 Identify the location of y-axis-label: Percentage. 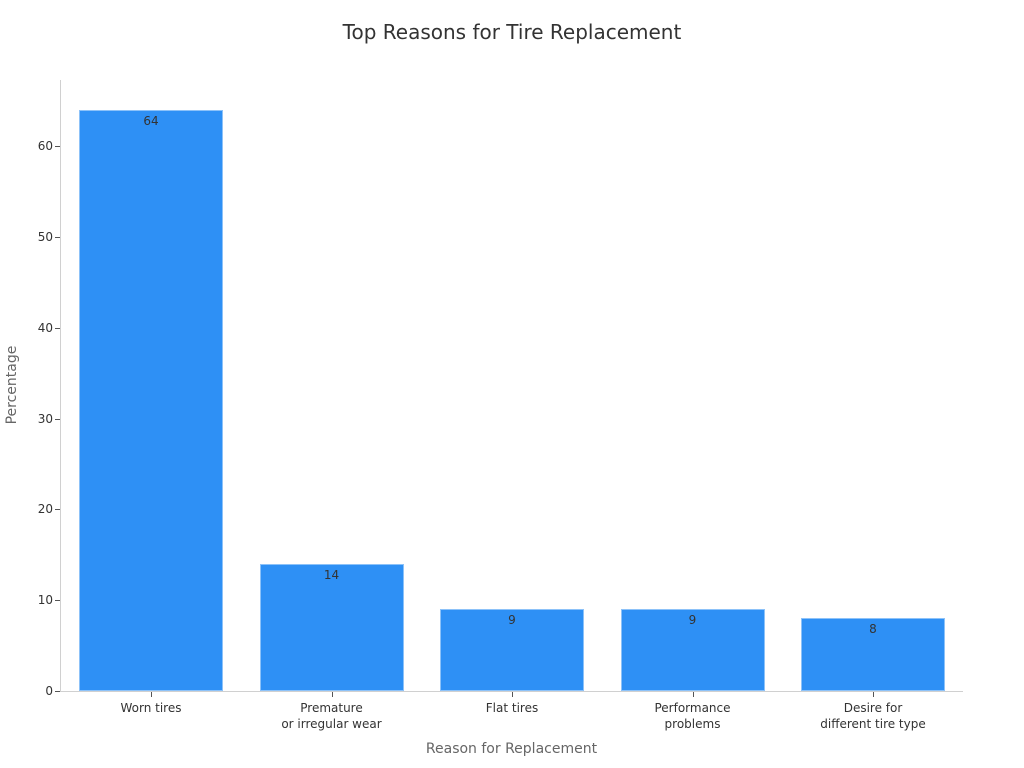
(12, 385).